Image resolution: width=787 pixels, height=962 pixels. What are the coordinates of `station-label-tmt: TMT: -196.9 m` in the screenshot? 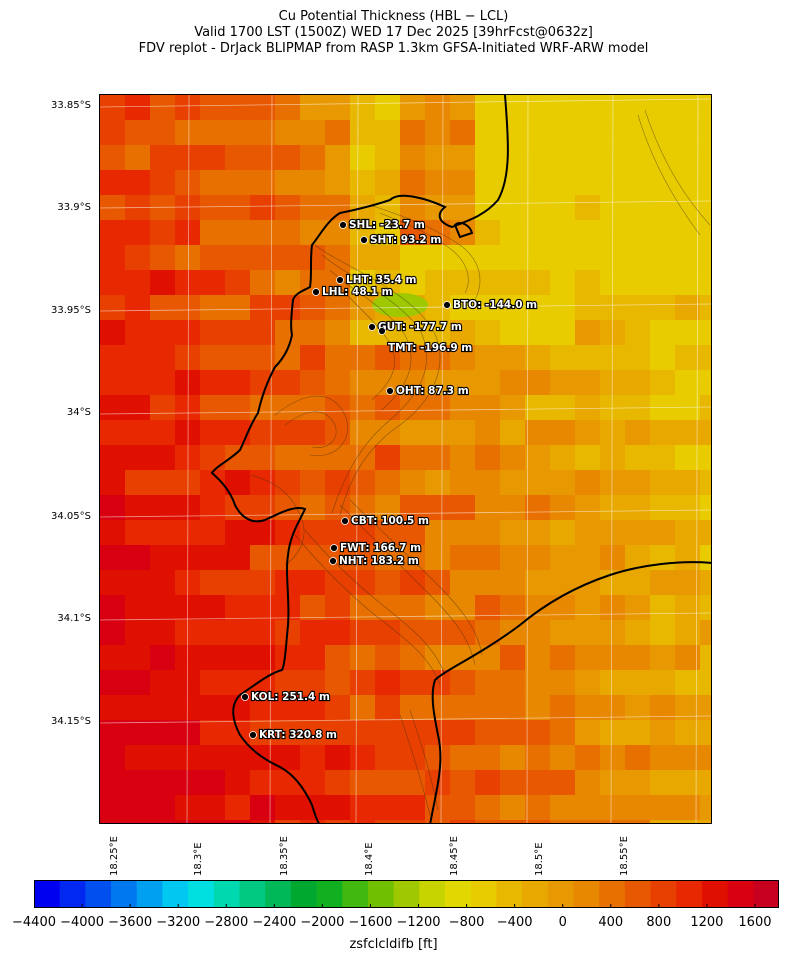 It's located at (430, 348).